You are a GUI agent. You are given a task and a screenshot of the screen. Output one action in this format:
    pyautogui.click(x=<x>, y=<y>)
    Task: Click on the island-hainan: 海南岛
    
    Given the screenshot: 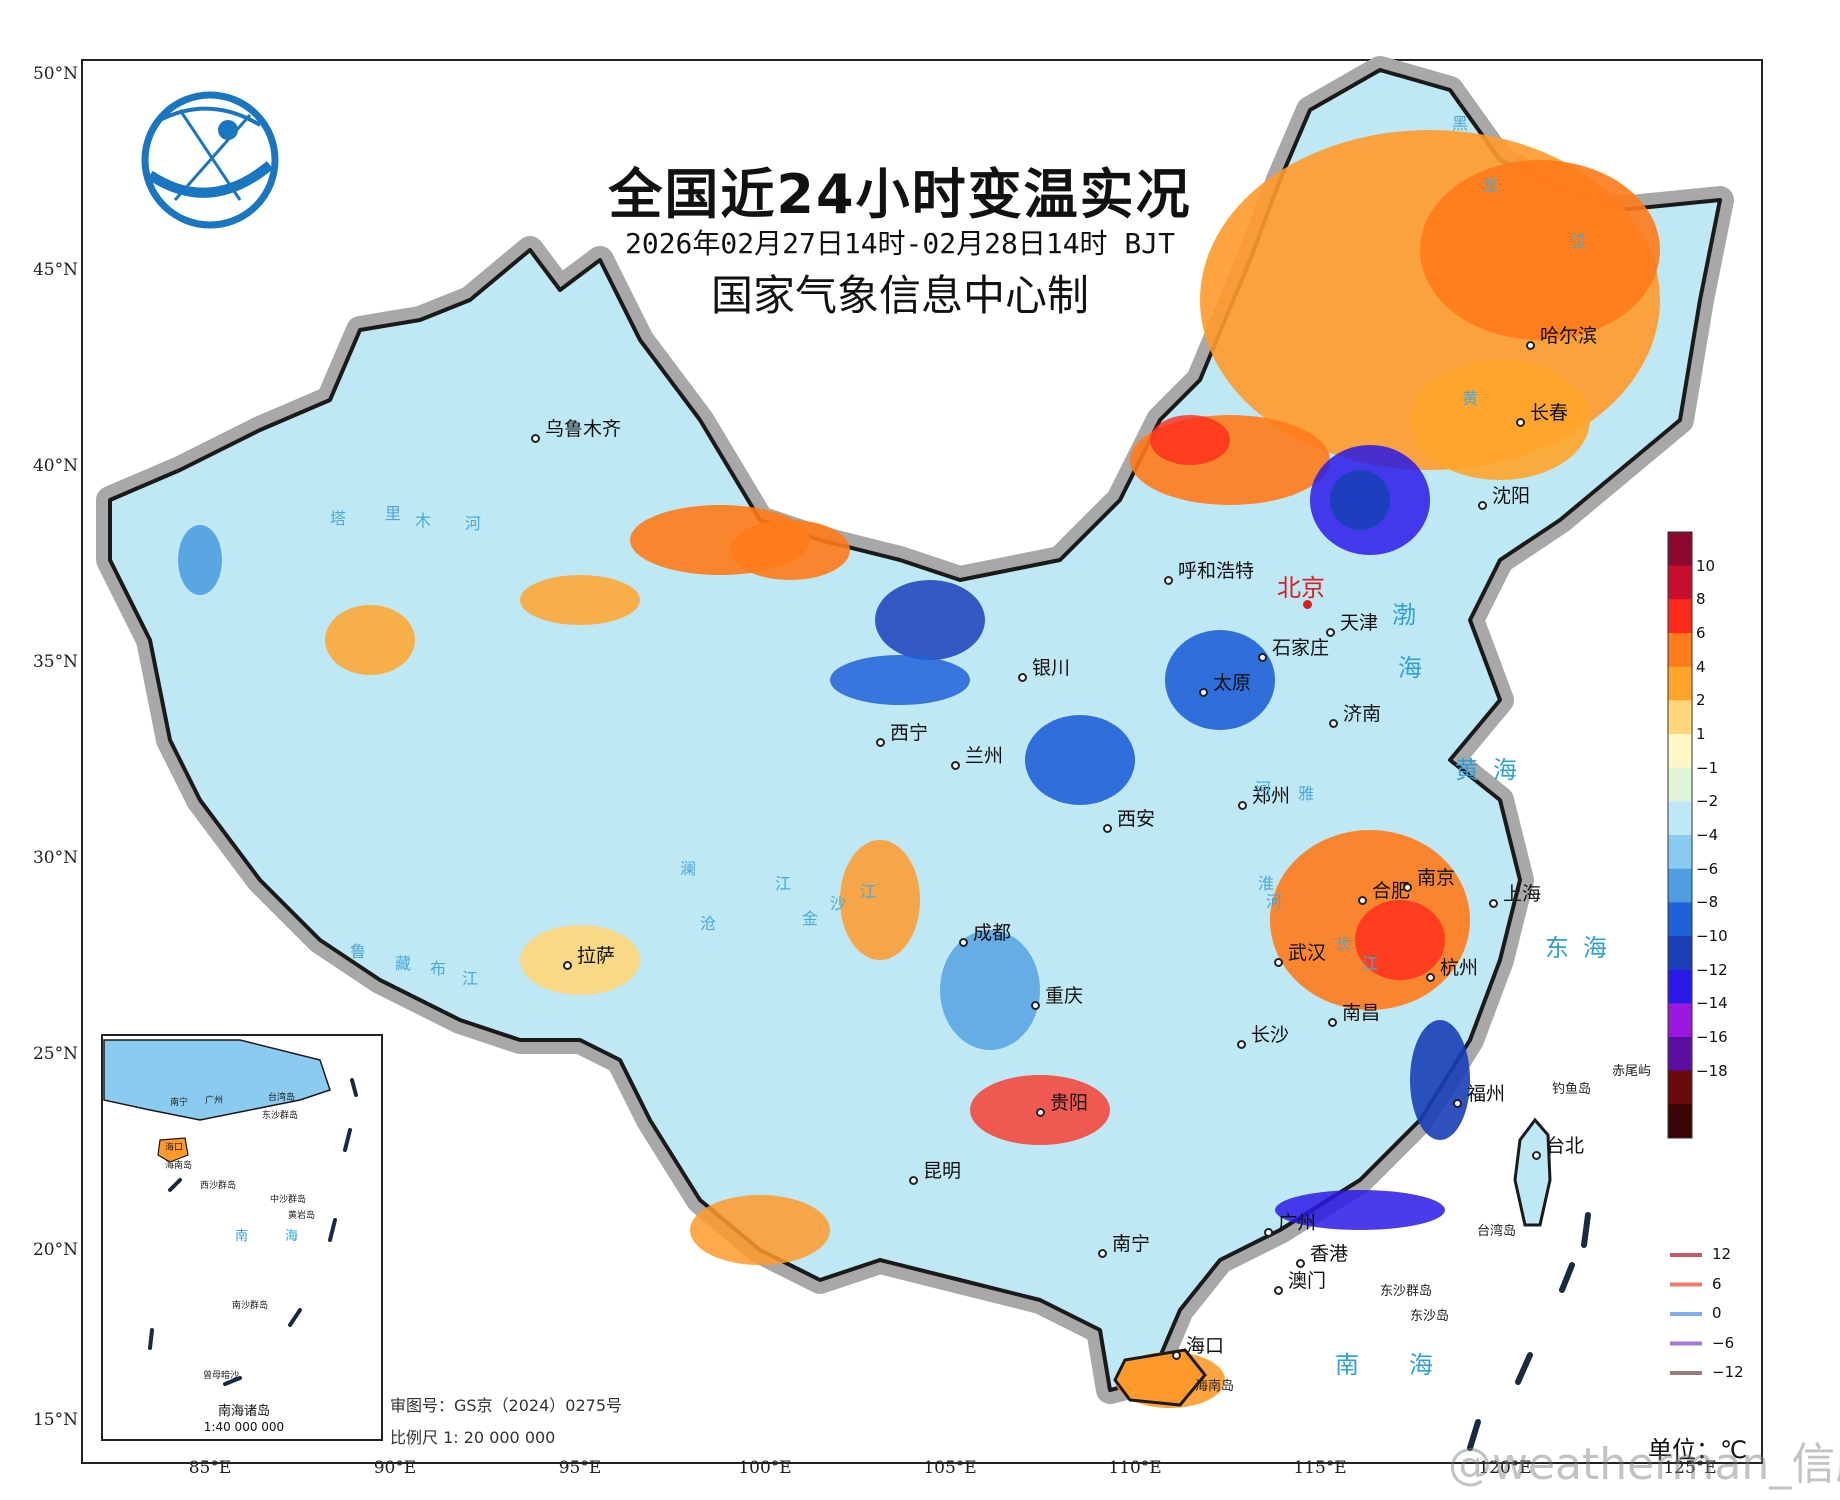 What is the action you would take?
    pyautogui.click(x=1215, y=1386)
    